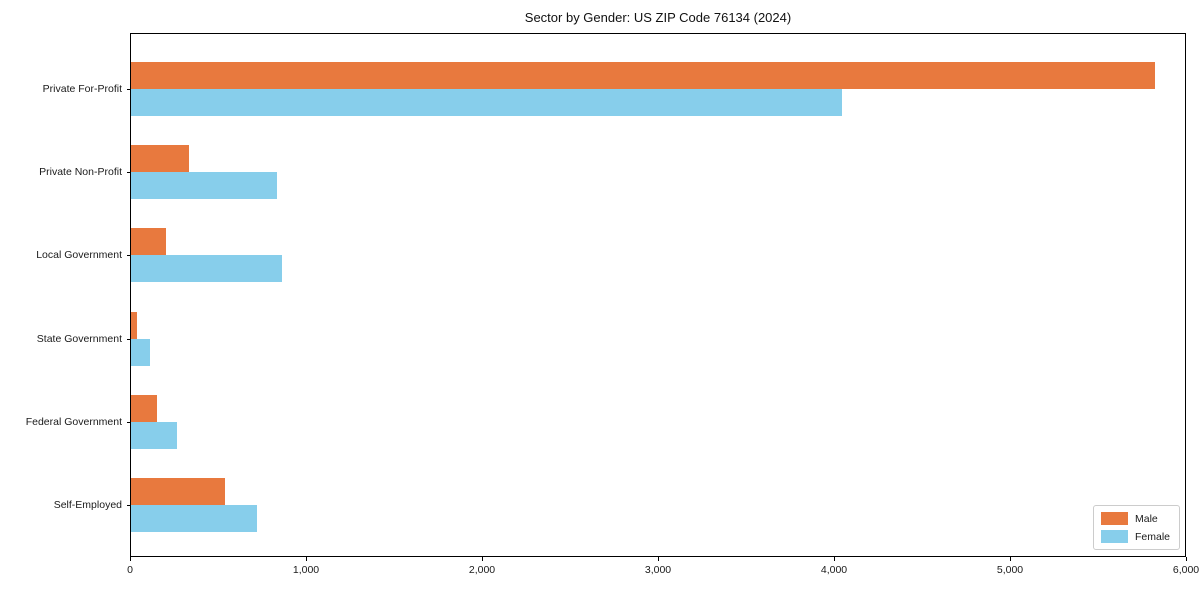 The width and height of the screenshot is (1200, 600). Describe the element at coordinates (1186, 570) in the screenshot. I see `x-axis-tick-label: 6,000` at that location.